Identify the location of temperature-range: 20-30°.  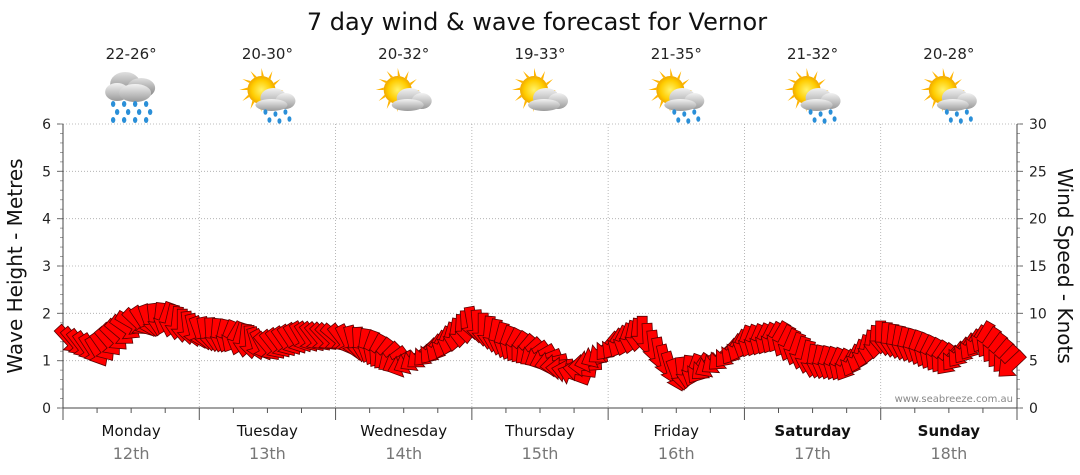
(267, 54).